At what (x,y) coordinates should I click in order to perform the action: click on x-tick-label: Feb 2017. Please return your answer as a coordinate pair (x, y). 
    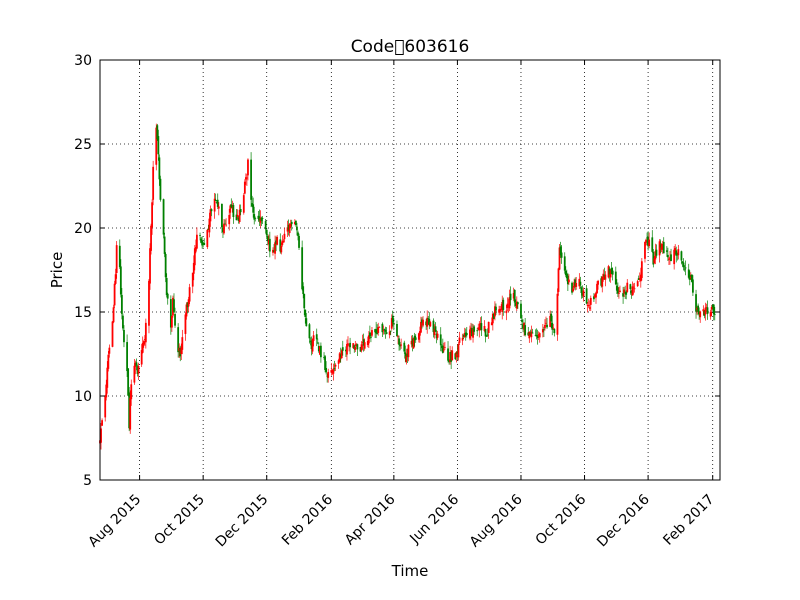
    Looking at the image, I should click on (688, 520).